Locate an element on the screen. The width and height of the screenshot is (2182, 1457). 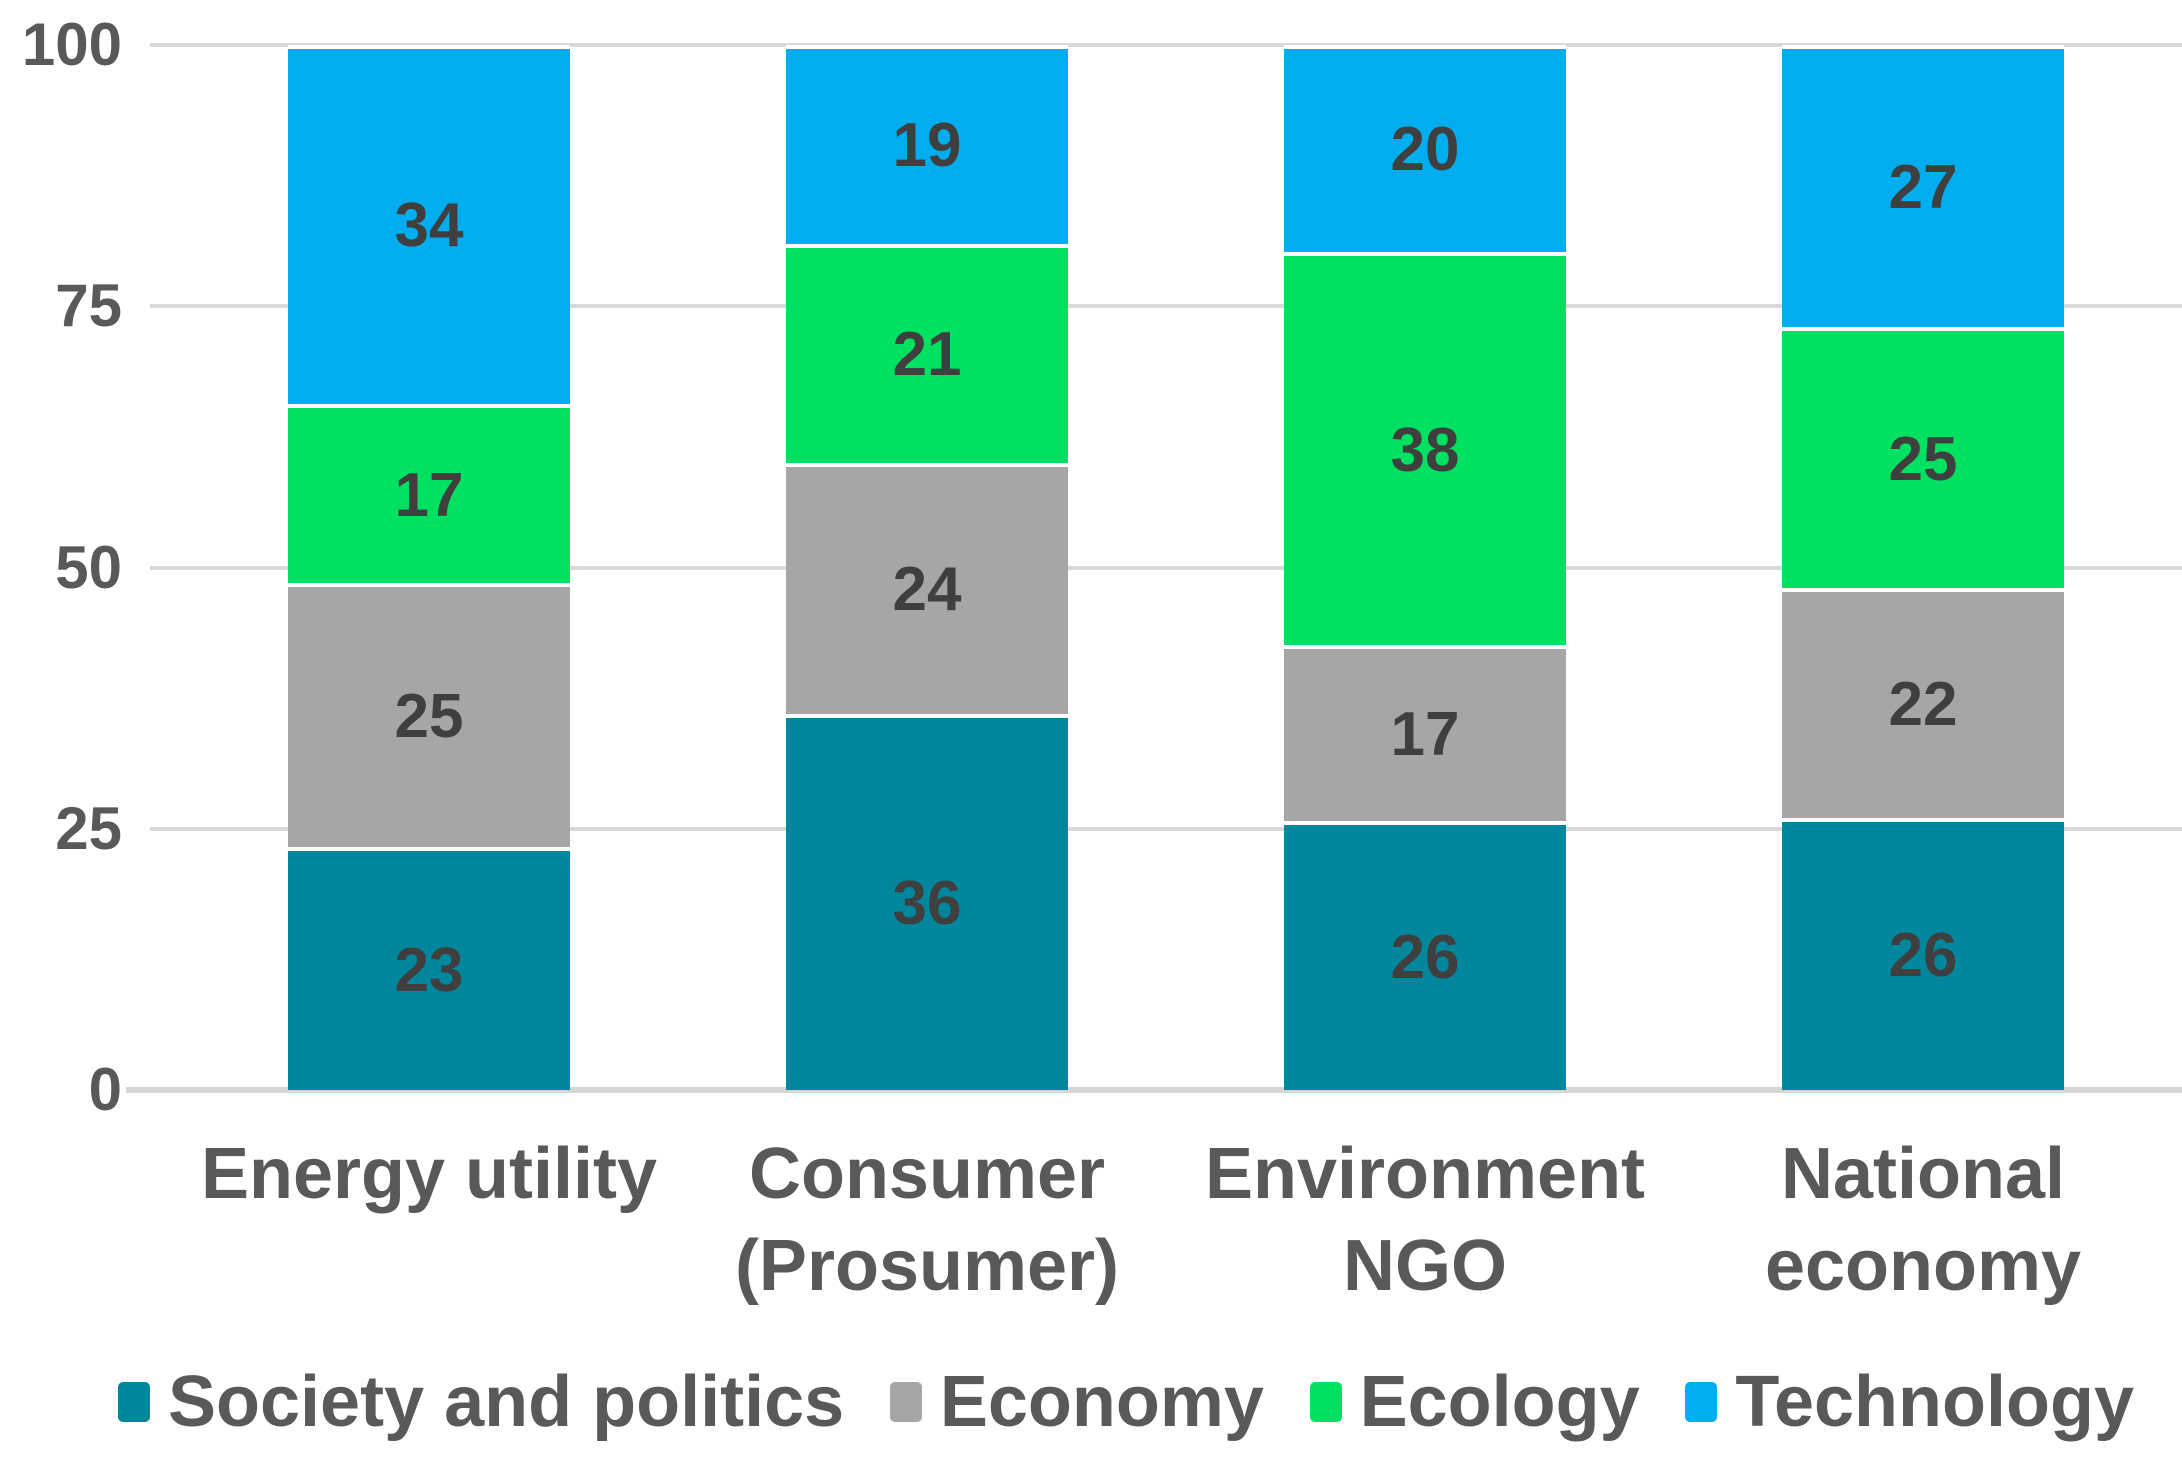
bar-national-economy: 26 22 25 27 is located at coordinates (1923, 567).